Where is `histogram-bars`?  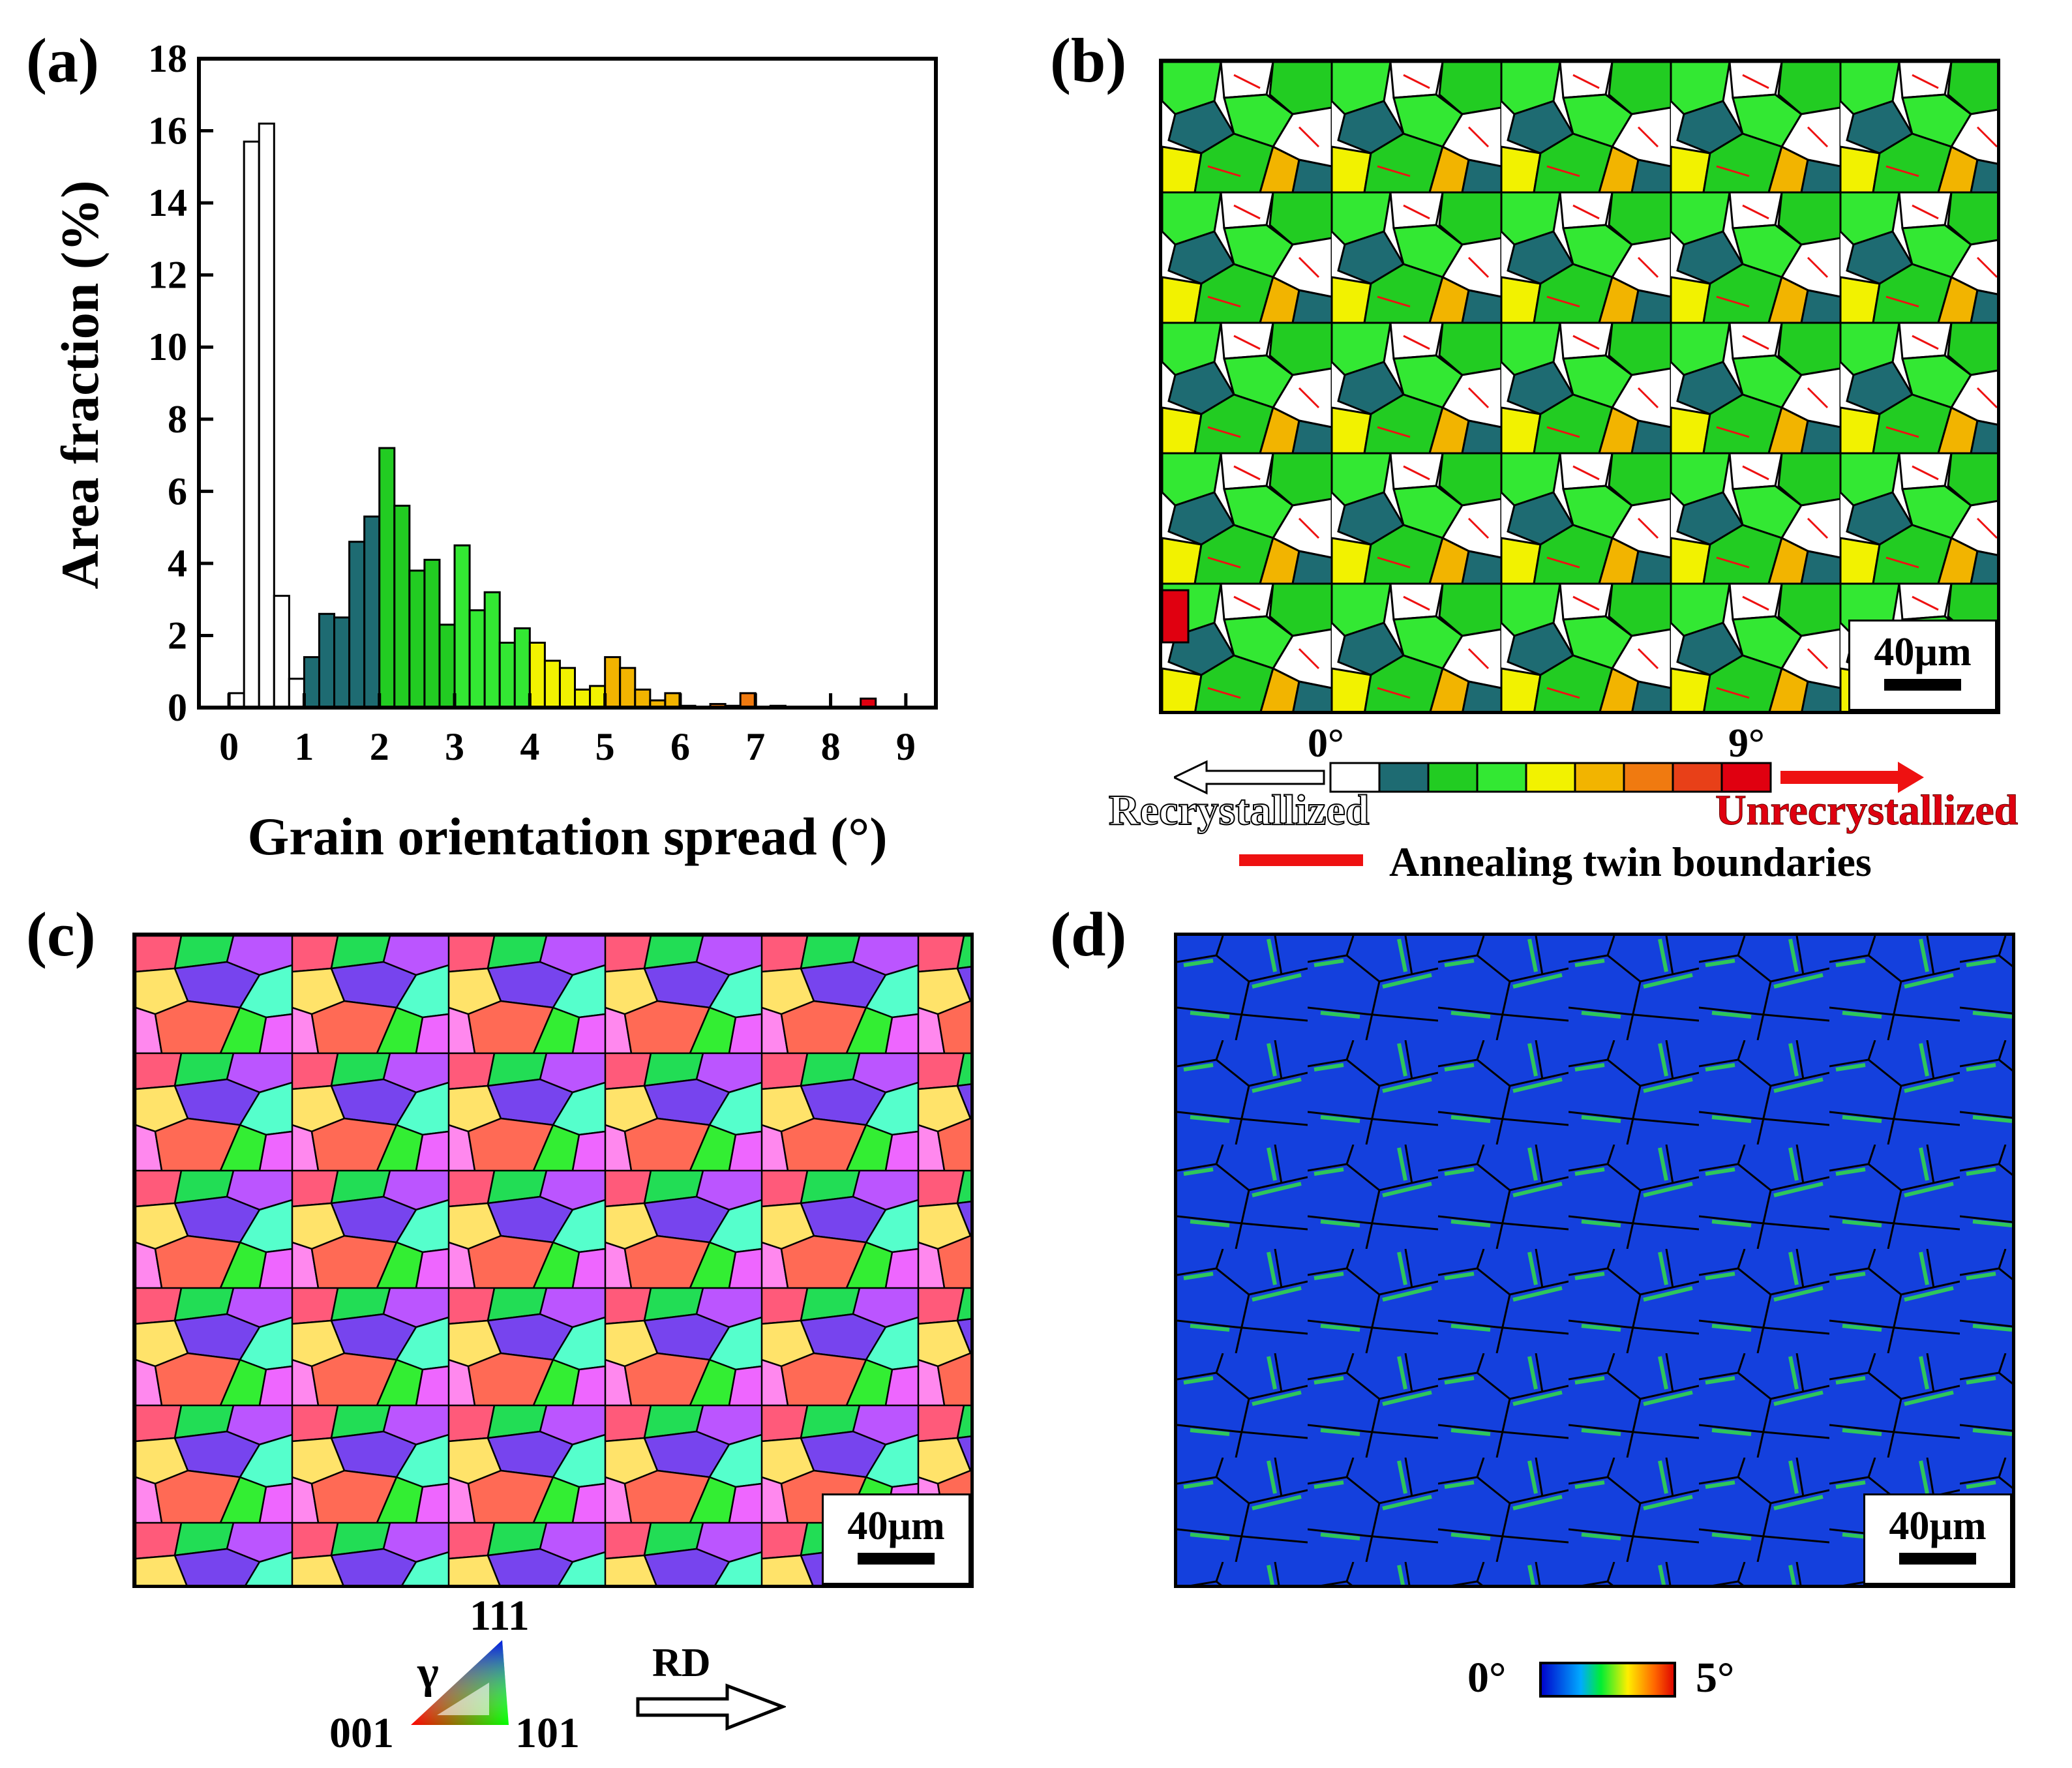 histogram-bars is located at coordinates (552, 416).